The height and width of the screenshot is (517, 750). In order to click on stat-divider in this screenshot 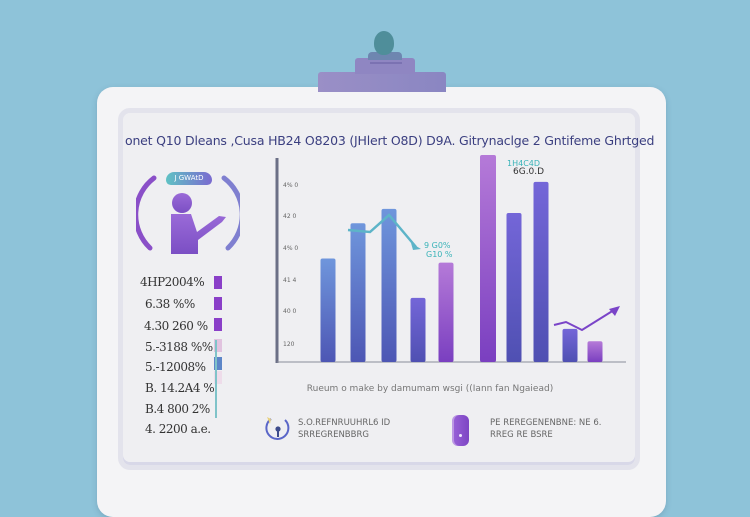, I will do `click(216, 379)`.